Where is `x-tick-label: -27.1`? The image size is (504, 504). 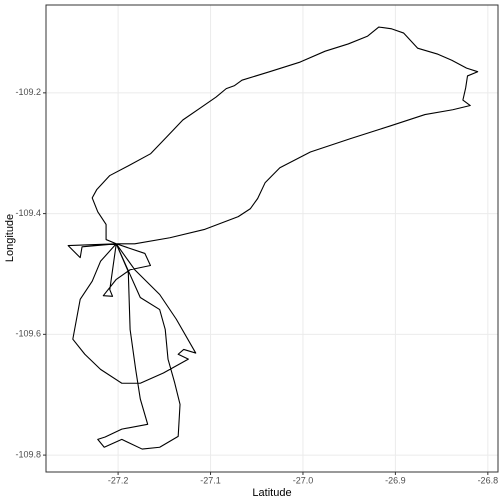
x-tick-label: -27.1 is located at coordinates (210, 480).